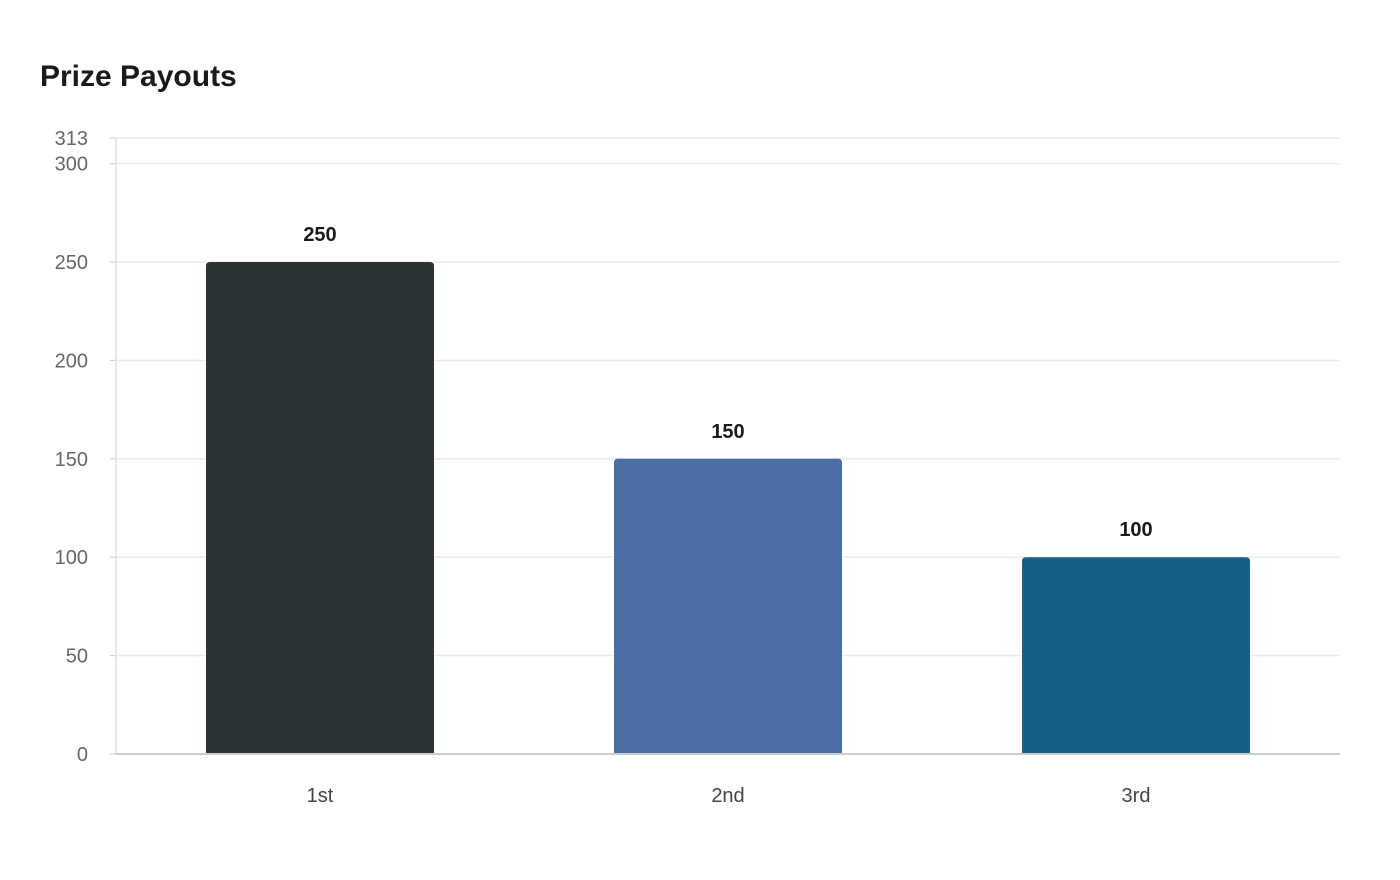 Image resolution: width=1400 pixels, height=880 pixels. Describe the element at coordinates (320, 796) in the screenshot. I see `x-category-label: 1st` at that location.